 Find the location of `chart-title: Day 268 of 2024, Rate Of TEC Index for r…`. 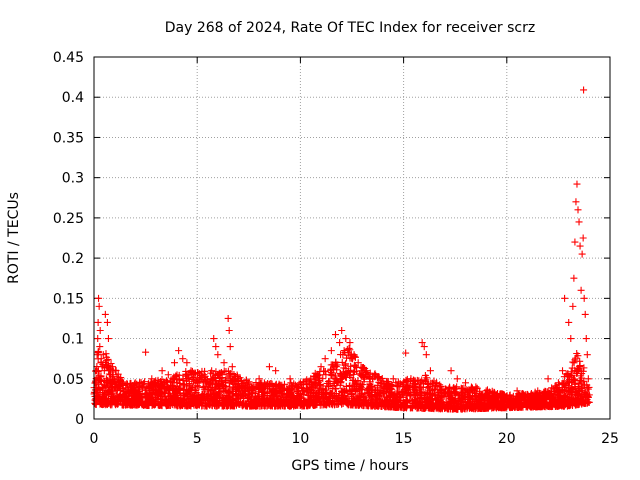

chart-title: Day 268 of 2024, Rate Of TEC Index for r… is located at coordinates (350, 28).